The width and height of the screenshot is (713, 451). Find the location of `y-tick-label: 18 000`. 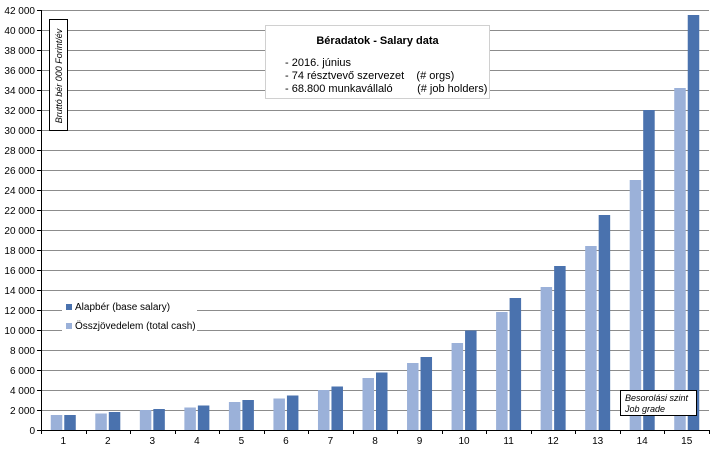

y-tick-label: 18 000 is located at coordinates (19, 251).